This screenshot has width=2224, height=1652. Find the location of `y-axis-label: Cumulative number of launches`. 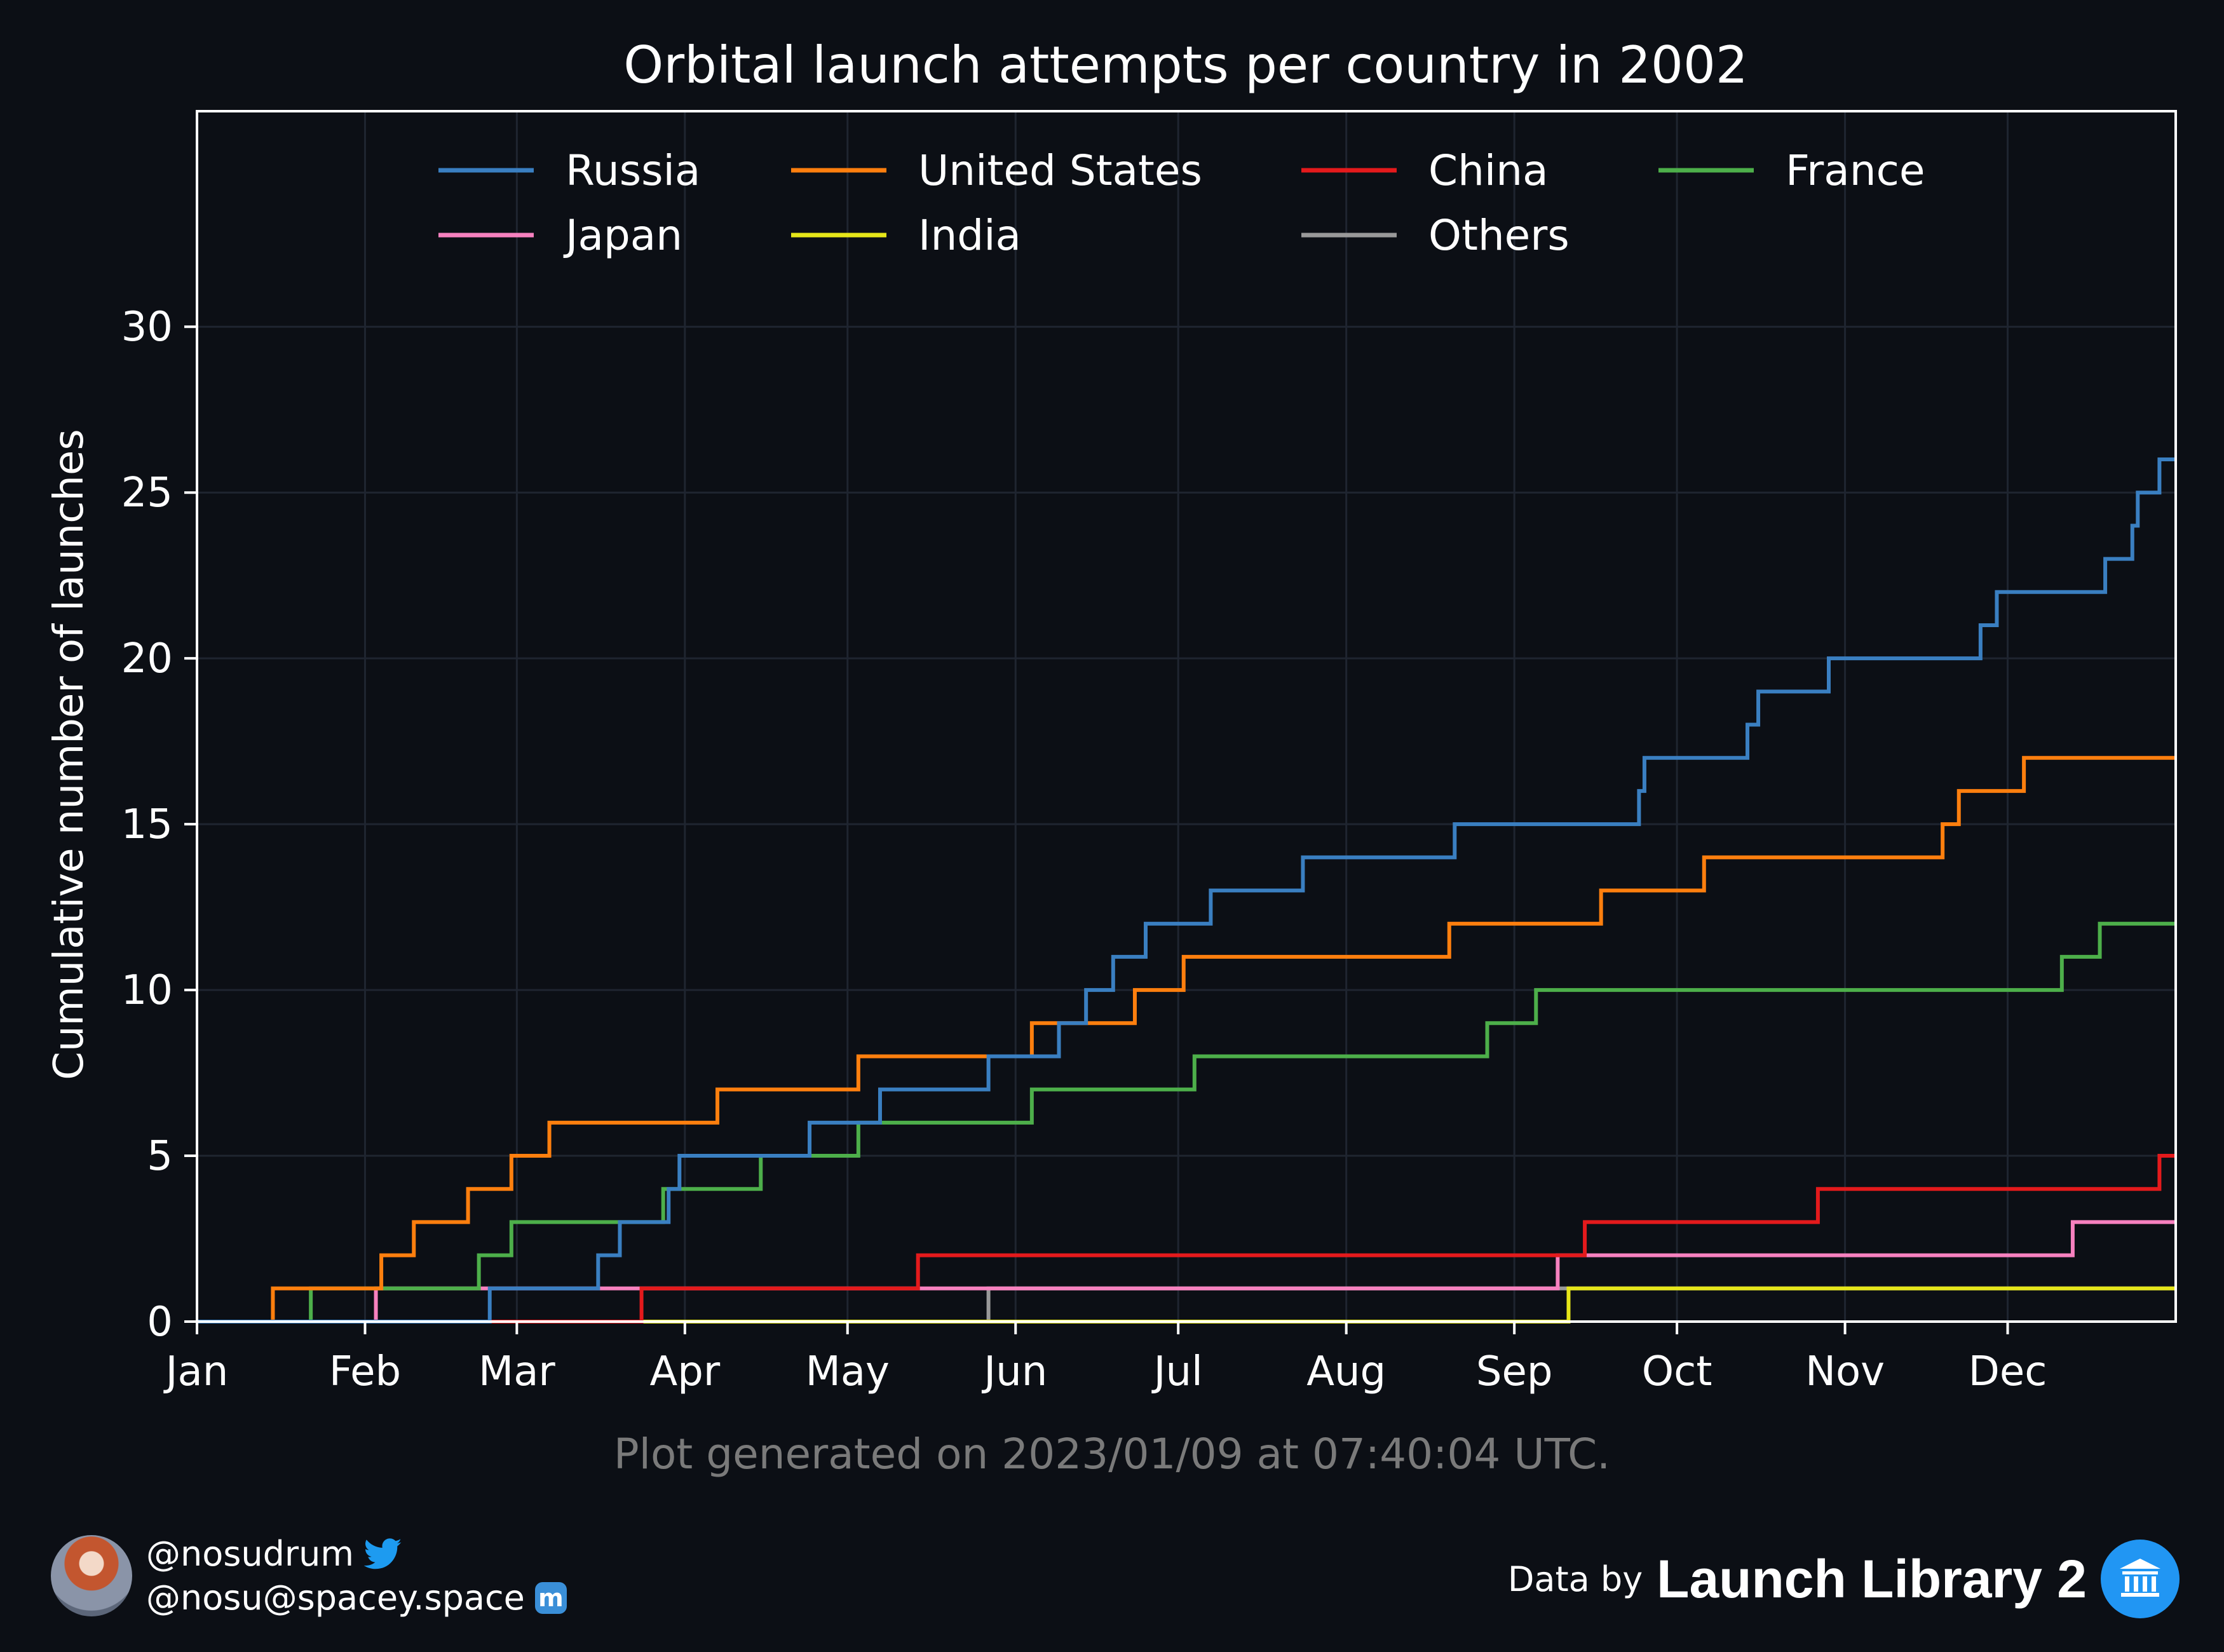

y-axis-label: Cumulative number of launches is located at coordinates (69, 755).